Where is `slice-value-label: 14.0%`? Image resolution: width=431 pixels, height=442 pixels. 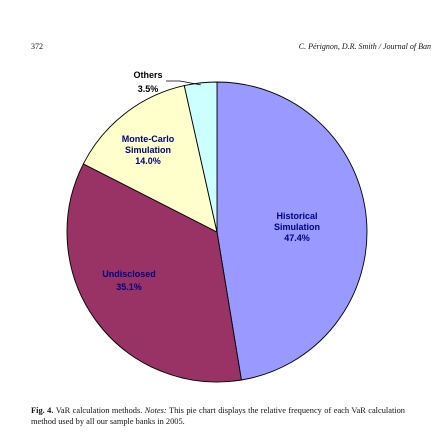 slice-value-label: 14.0% is located at coordinates (148, 161).